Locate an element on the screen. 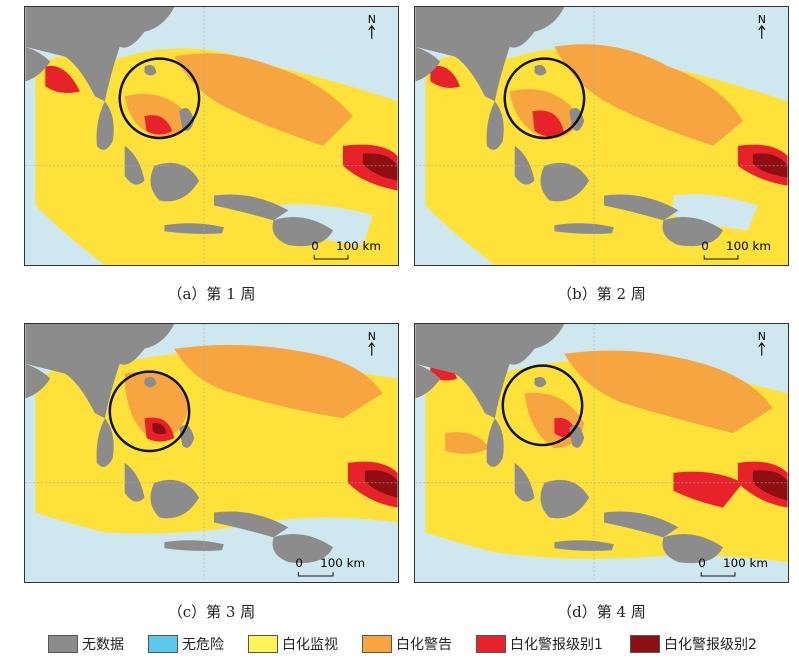  legend-label: 白化警报级别2 is located at coordinates (710, 645).